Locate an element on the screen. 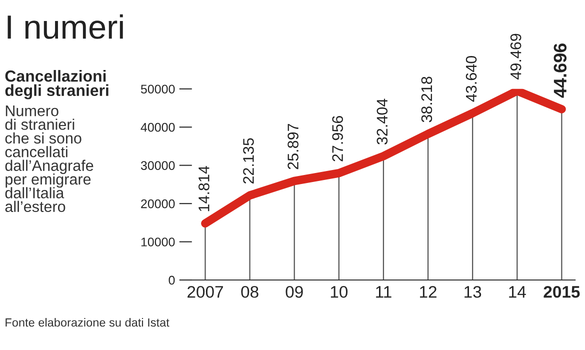 Image resolution: width=585 pixels, height=350 pixels. text: Numero di stranieri che si sono cancellati dall’Anagrafe per emigrare dall’Italia all’estero is located at coordinates (49, 159).